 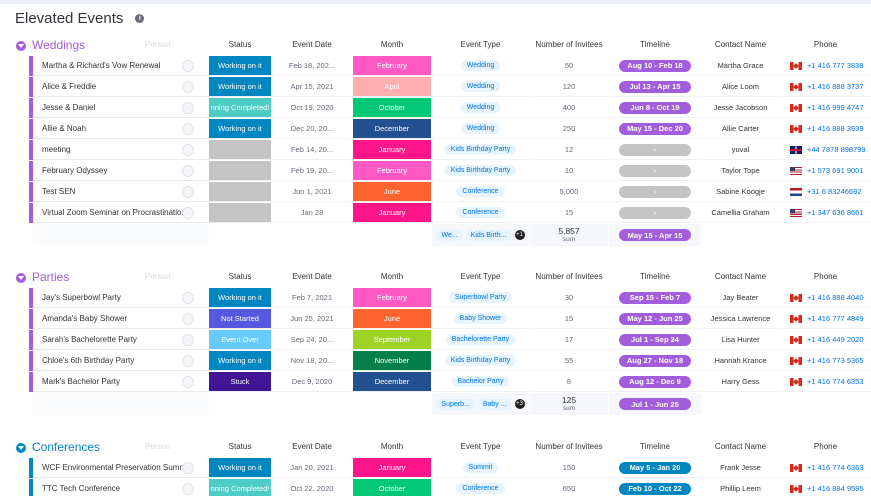 I want to click on event-type-tag: Baby Shower, so click(x=480, y=318).